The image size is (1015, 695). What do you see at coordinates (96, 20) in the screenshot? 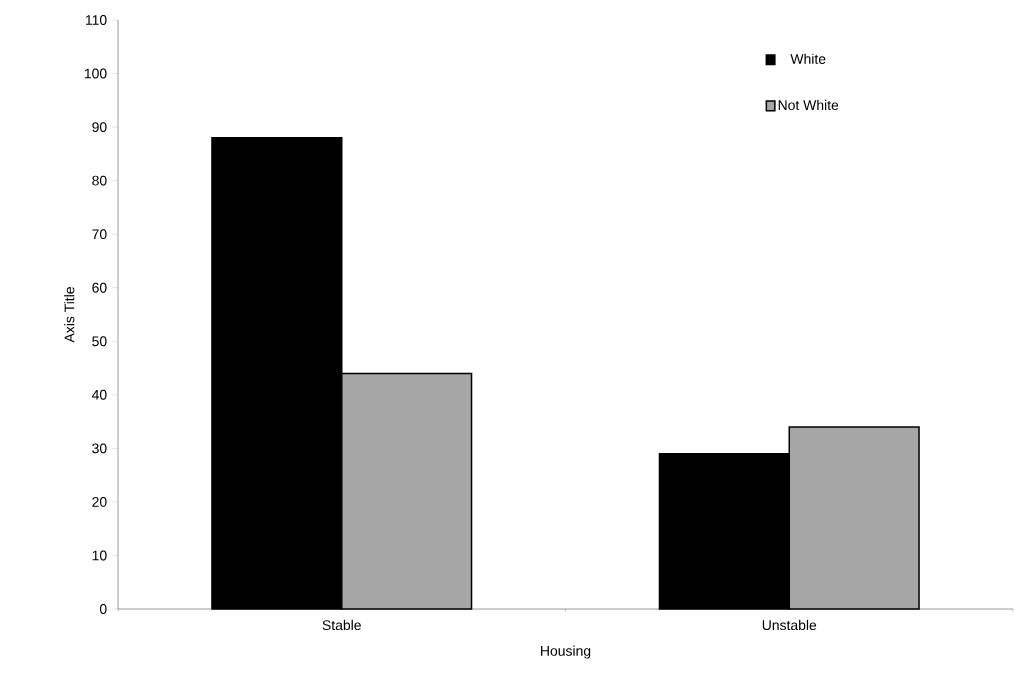
I see `y-tick-label: 110` at bounding box center [96, 20].